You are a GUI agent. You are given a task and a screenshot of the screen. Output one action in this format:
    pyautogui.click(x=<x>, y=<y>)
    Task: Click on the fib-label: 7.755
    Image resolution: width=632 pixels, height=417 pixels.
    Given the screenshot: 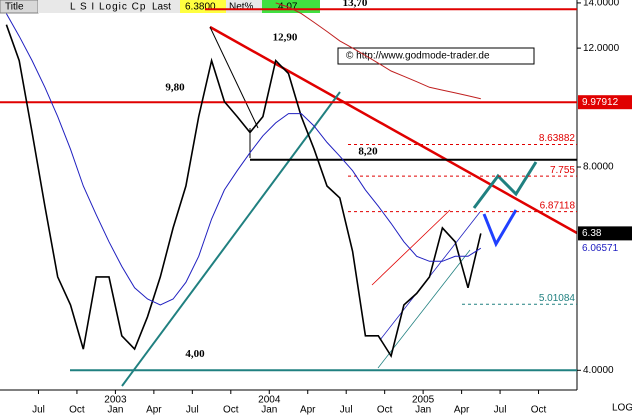 What is the action you would take?
    pyautogui.click(x=562, y=170)
    